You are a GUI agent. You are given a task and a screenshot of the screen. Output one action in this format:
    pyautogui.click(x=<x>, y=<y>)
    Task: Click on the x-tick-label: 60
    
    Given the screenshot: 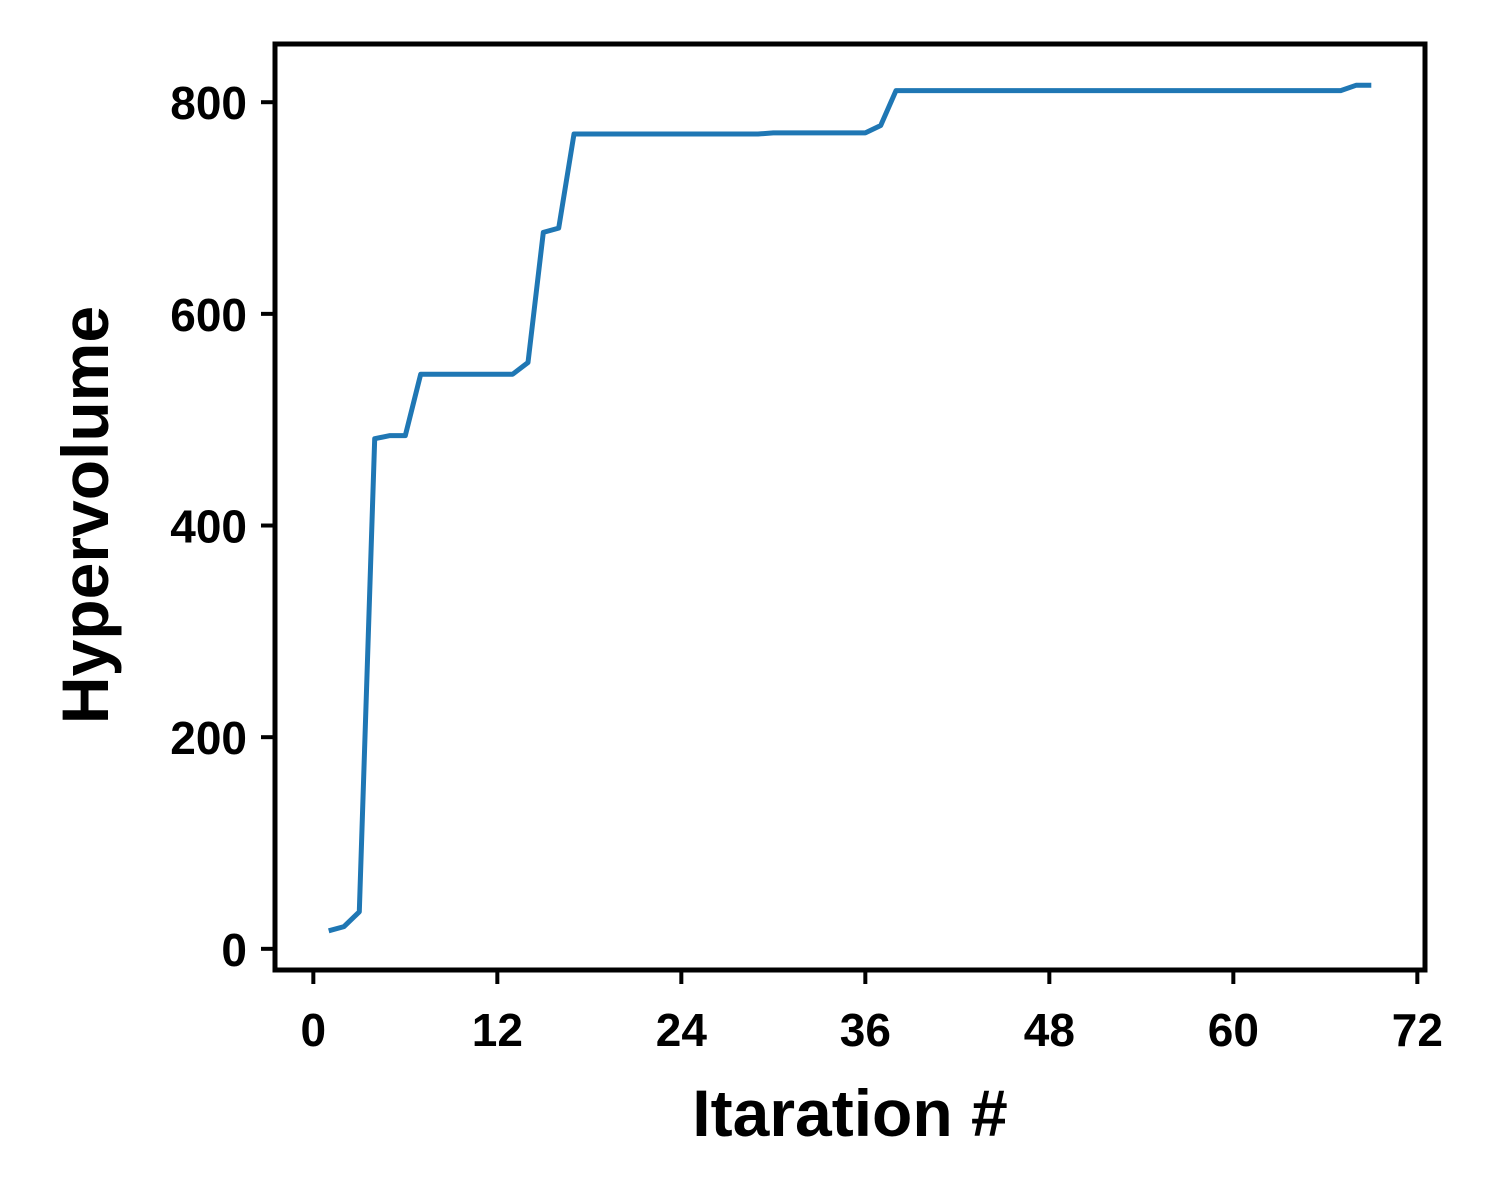 What is the action you would take?
    pyautogui.click(x=1233, y=1030)
    